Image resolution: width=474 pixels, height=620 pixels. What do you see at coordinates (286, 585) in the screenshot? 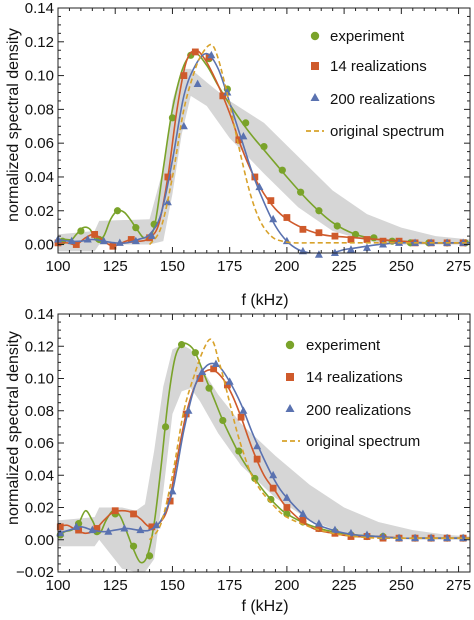
I see `x-tick-label: 200` at bounding box center [286, 585].